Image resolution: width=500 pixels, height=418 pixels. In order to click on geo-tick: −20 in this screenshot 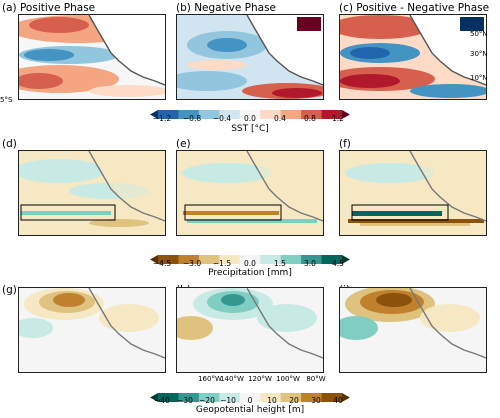, I will do `click(207, 400)`.